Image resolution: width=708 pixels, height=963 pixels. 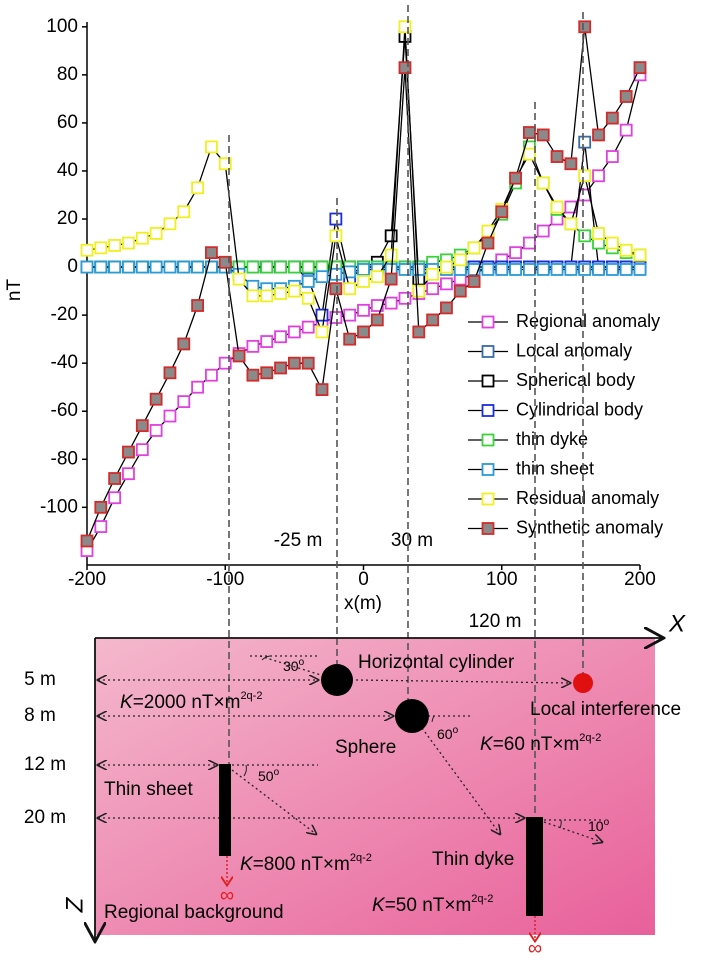 What do you see at coordinates (473, 859) in the screenshot?
I see `body-label: Thin dyke` at bounding box center [473, 859].